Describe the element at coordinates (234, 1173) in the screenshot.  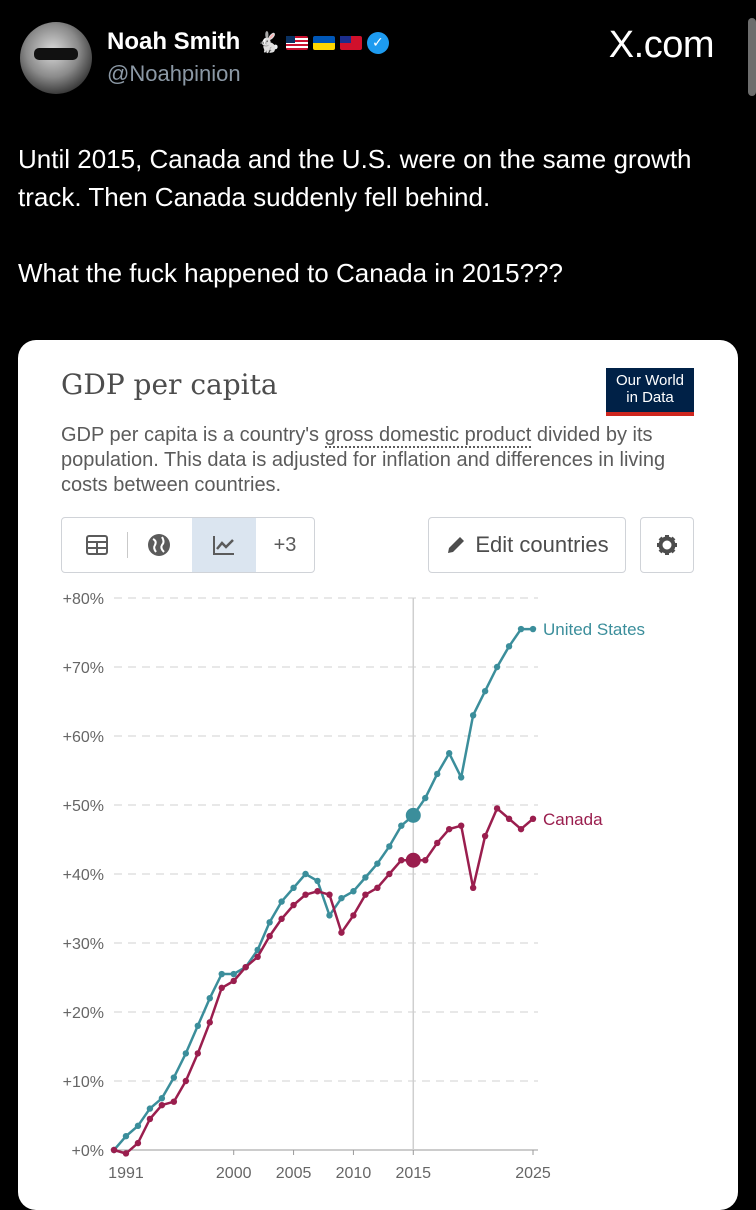
I see `x-tick-label: 2000` at that location.